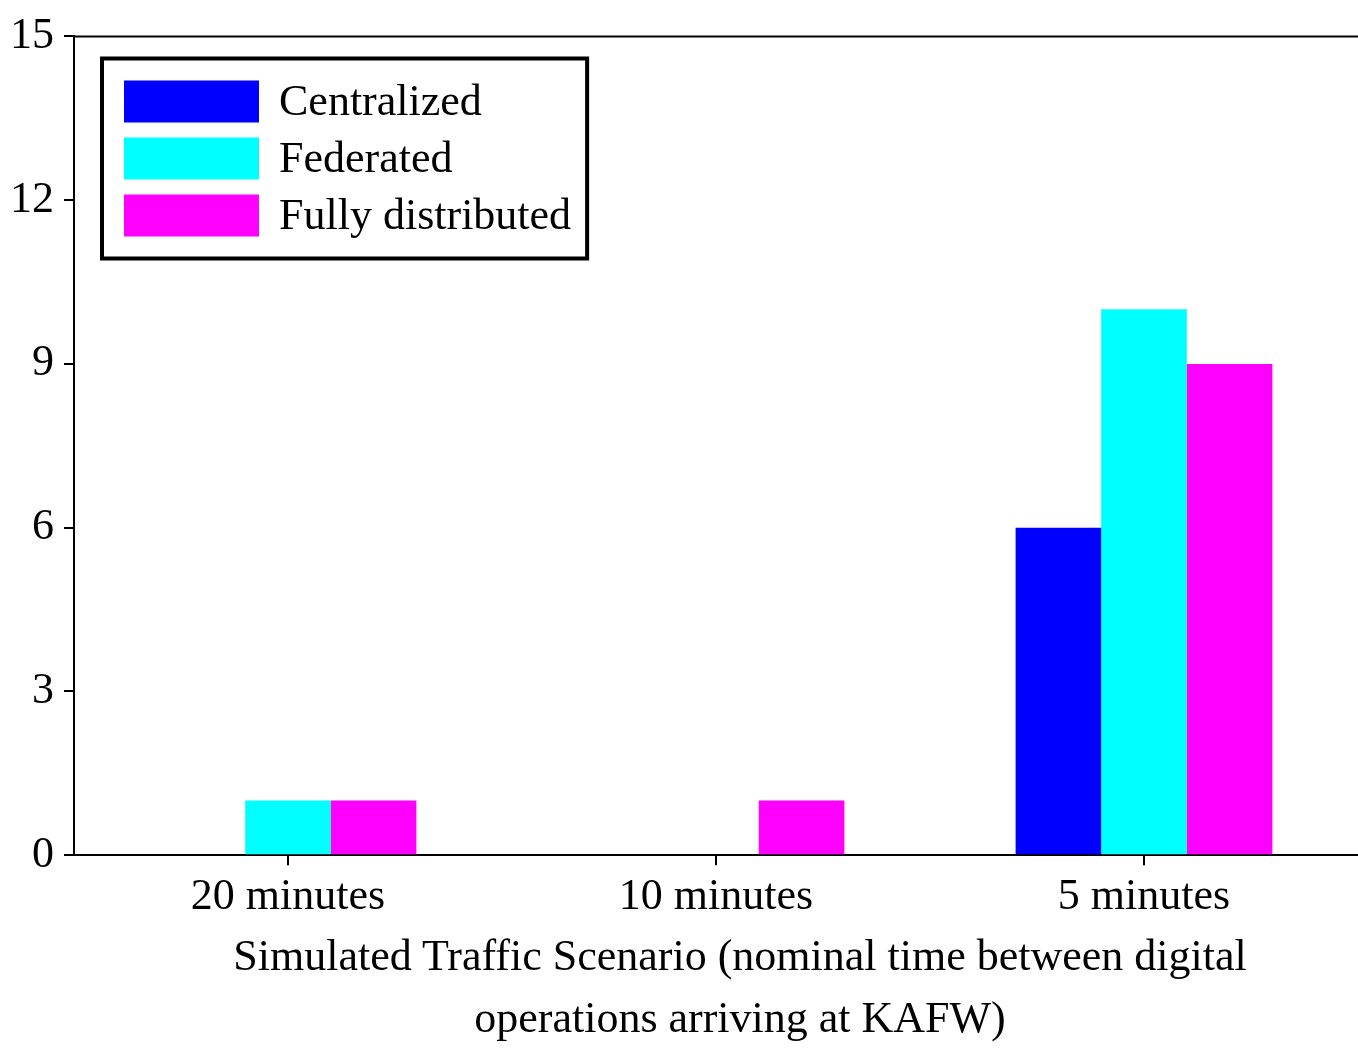  What do you see at coordinates (740, 987) in the screenshot?
I see `x-axis-title: Simulated Traffic Scenario (nominal time between digital operations arriving at KAFW)` at bounding box center [740, 987].